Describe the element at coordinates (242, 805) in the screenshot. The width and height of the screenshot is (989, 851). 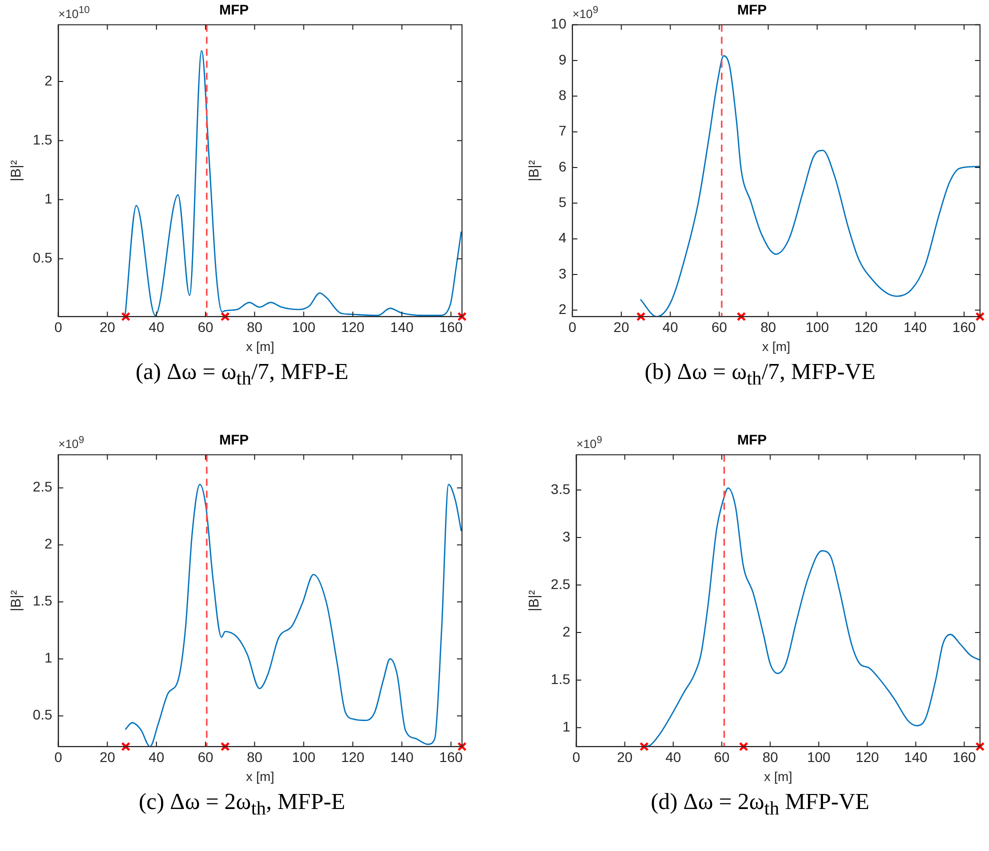
I see `text: (c) Δω = 2ω$_{th}$, MFP-E` at that location.